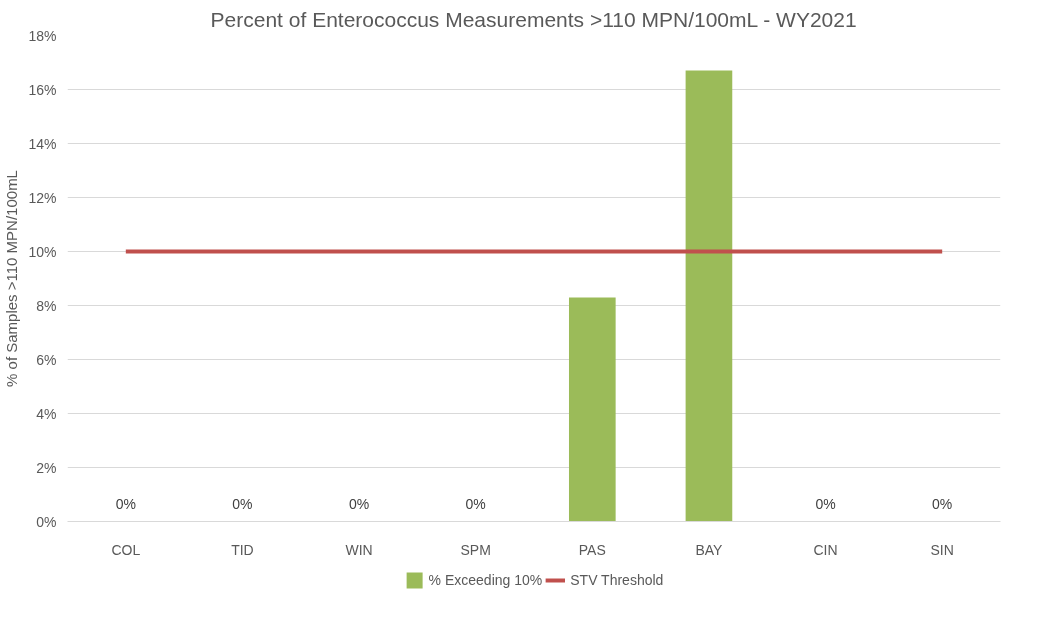  I want to click on chart-title: Percent of Enterococcus Measurements >110 MPN/100mL - WY2021, so click(533, 19).